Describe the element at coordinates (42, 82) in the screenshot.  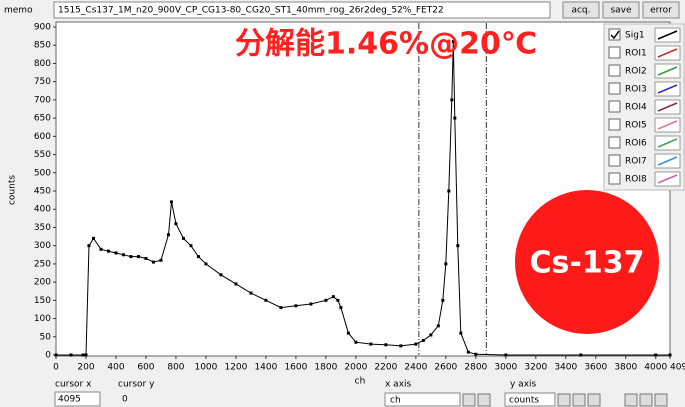
I see `y-tick-label: 750` at that location.